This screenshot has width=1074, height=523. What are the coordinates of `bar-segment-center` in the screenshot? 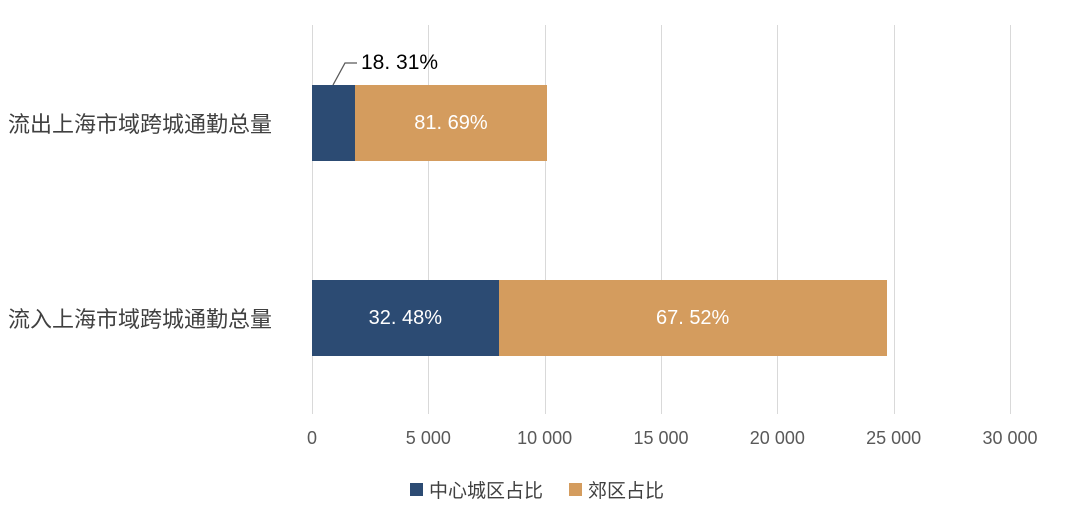 It's located at (334, 123).